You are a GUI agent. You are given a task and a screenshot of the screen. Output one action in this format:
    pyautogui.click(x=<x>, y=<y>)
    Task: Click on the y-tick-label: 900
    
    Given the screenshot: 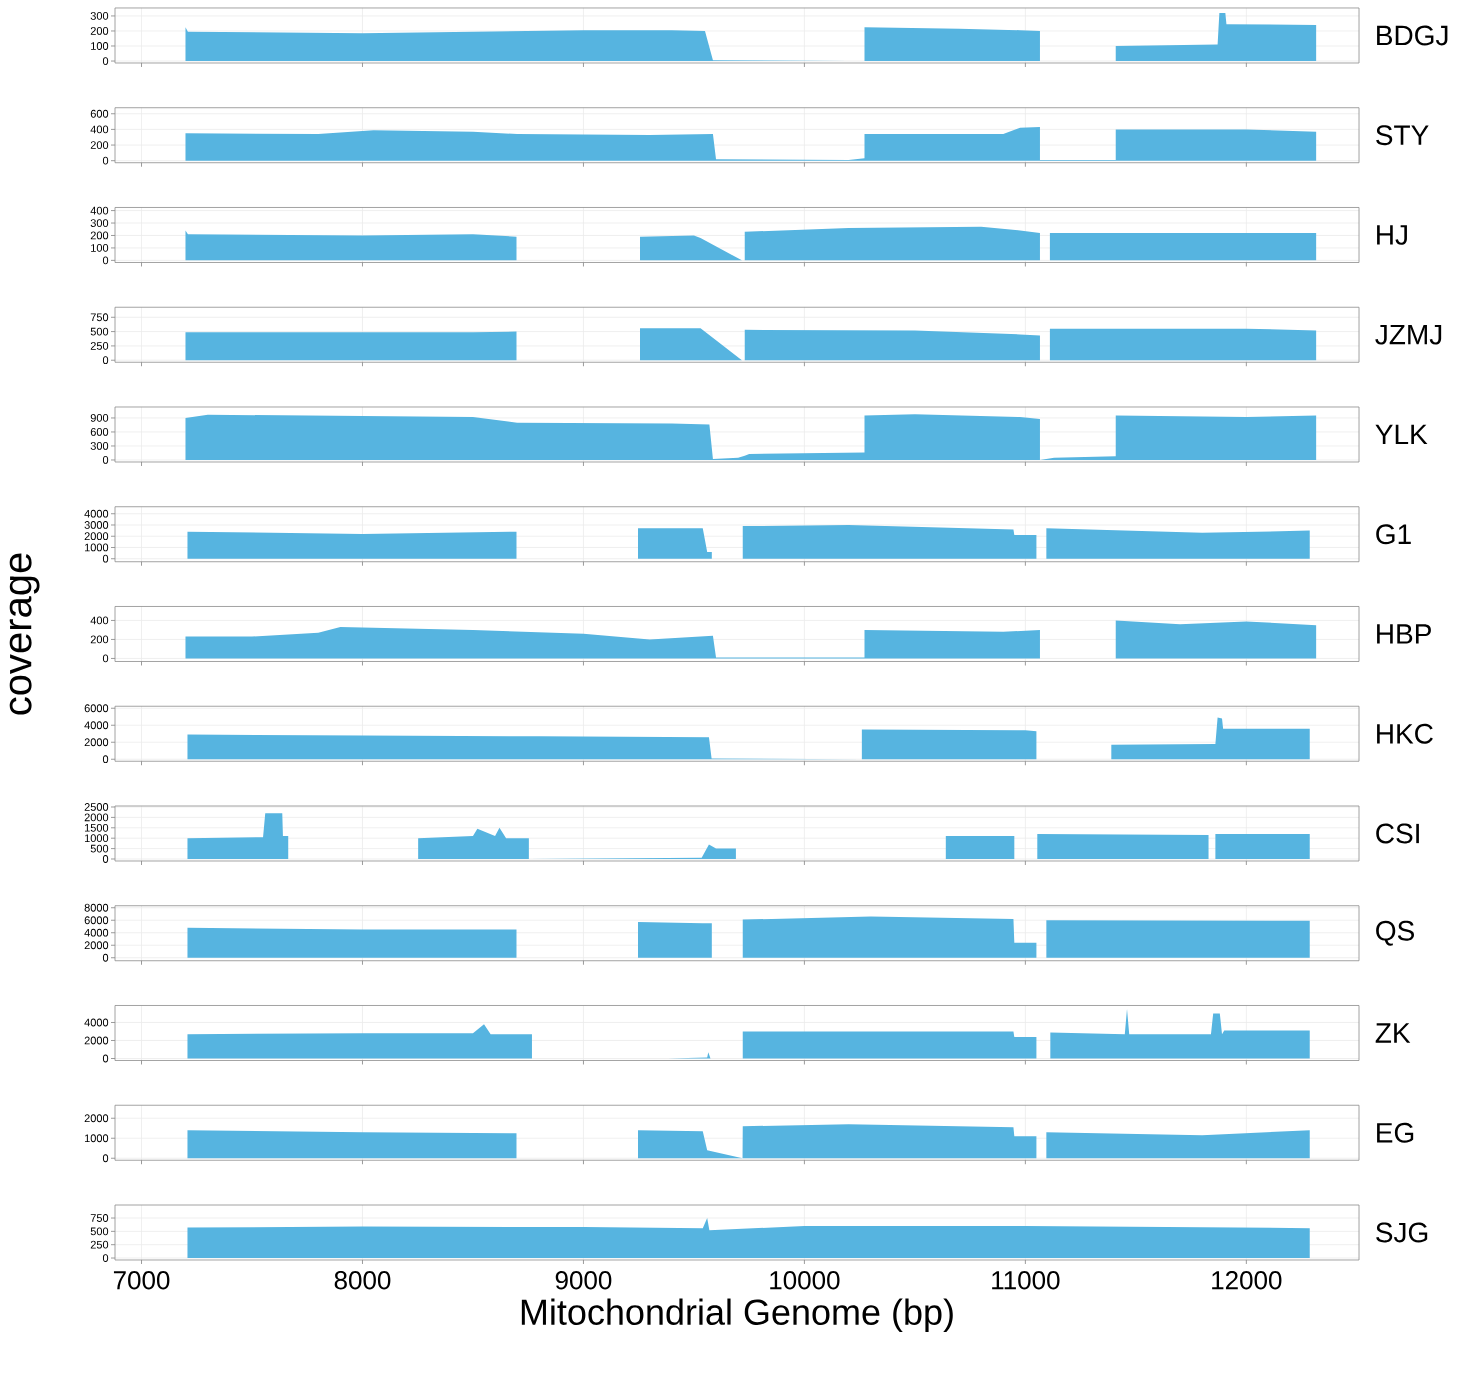 What is the action you would take?
    pyautogui.click(x=99, y=418)
    